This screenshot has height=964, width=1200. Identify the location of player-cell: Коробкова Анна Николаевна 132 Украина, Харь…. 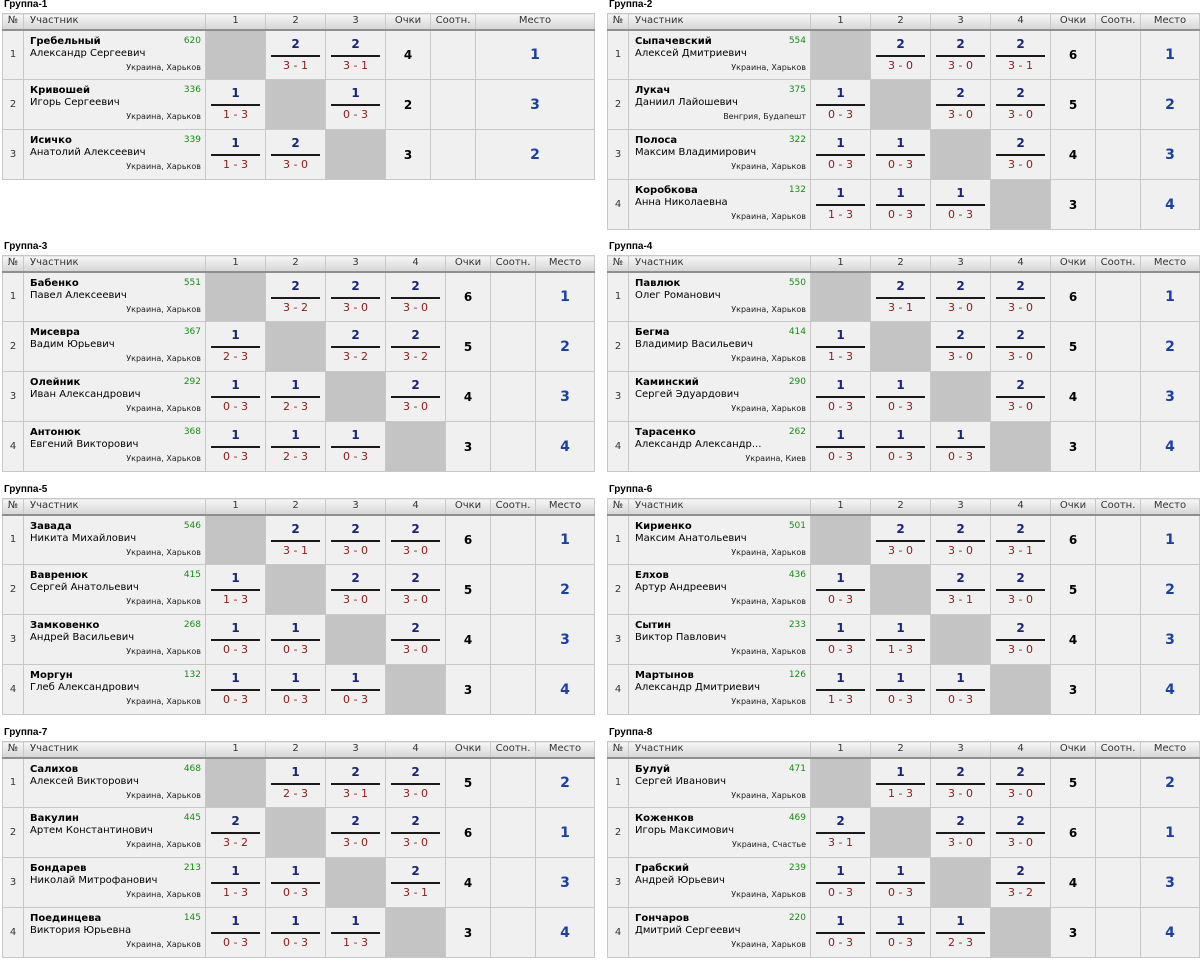
(719, 204).